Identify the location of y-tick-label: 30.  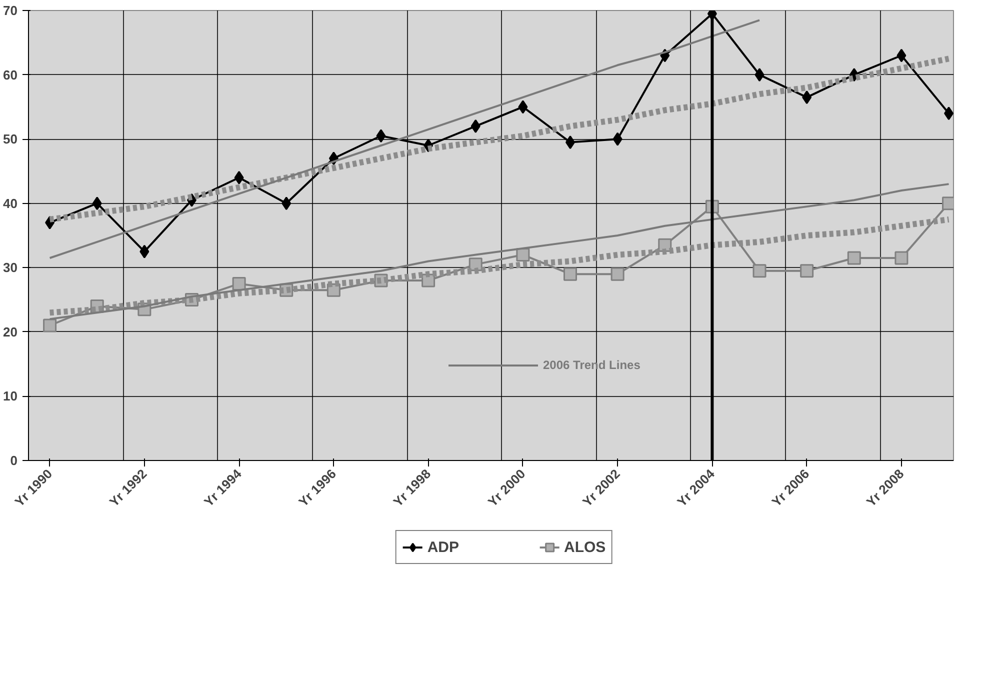
(10, 268).